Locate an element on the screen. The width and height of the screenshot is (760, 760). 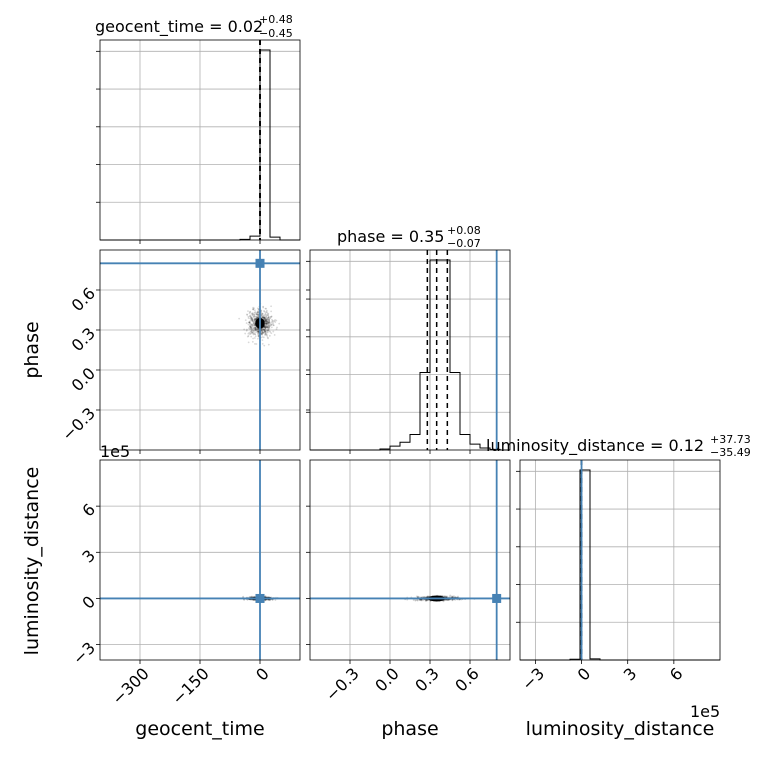
y-tick-label-luminosity-distance: 6 is located at coordinates (88, 510).